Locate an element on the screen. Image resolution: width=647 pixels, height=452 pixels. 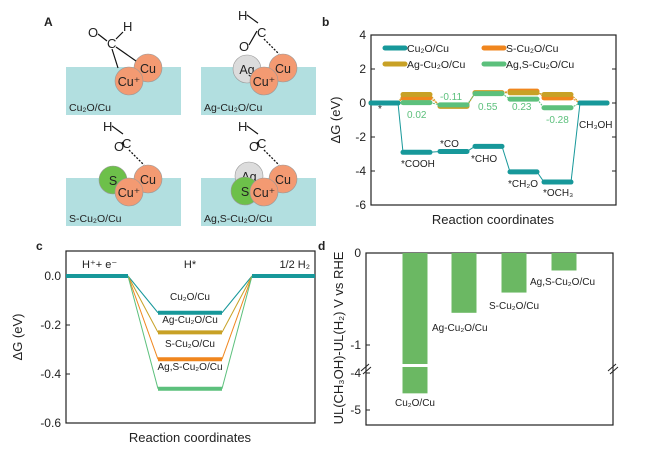
state-label: *CH₂O is located at coordinates (523, 184).